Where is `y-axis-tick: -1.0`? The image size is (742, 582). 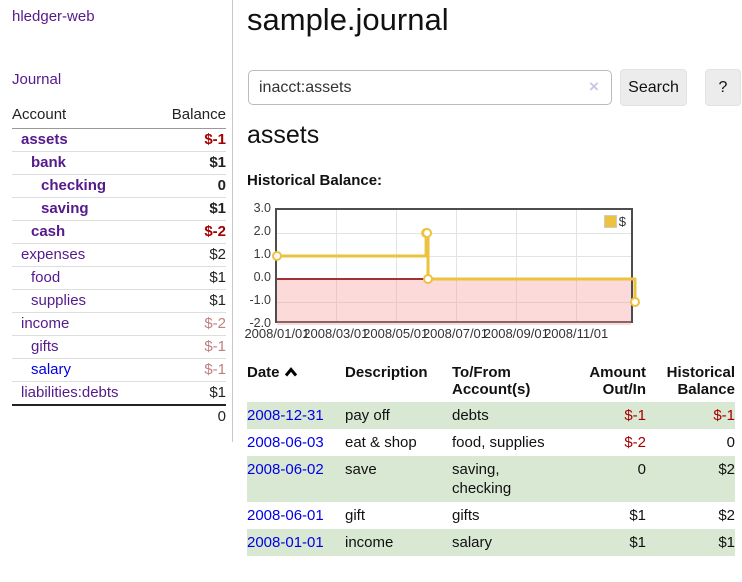 y-axis-tick: -1.0 is located at coordinates (260, 300).